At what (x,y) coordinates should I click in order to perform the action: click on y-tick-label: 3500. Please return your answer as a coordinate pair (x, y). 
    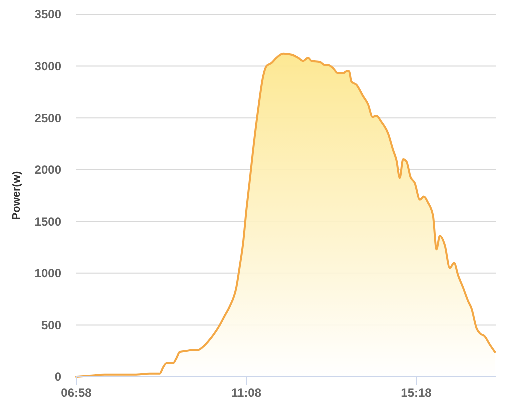
    Looking at the image, I should click on (48, 15).